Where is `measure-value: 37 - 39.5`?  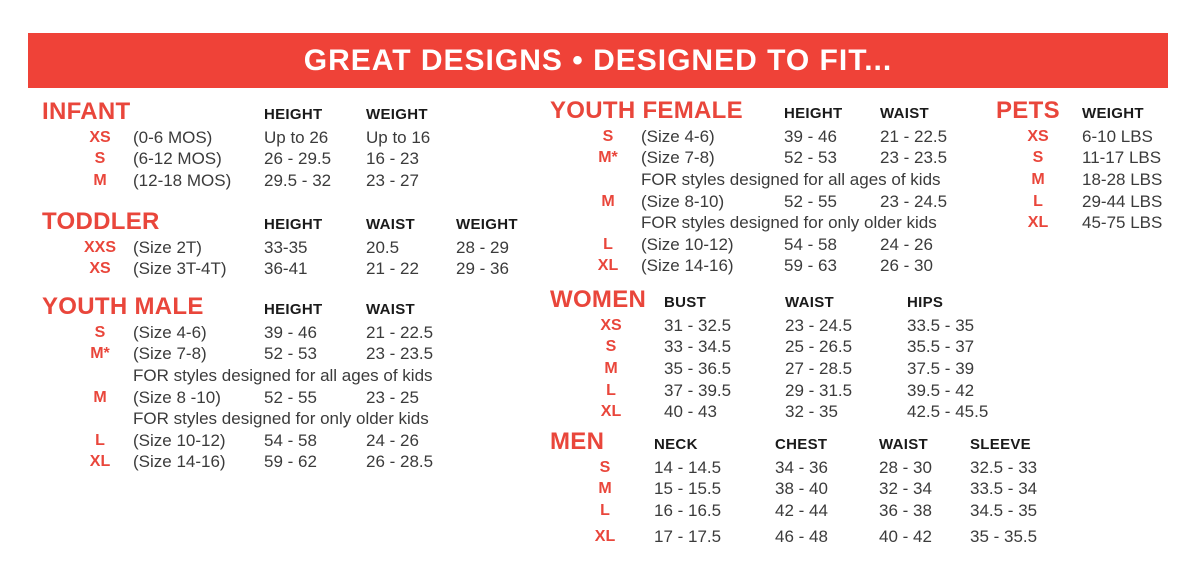
measure-value: 37 - 39.5 is located at coordinates (698, 390).